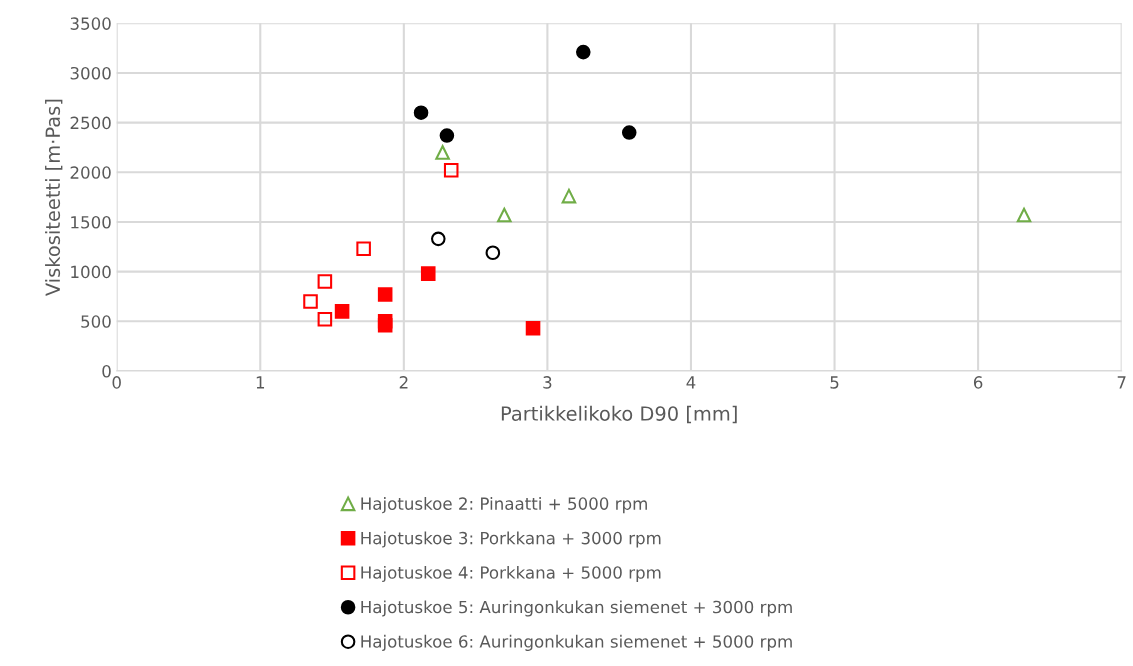  What do you see at coordinates (511, 574) in the screenshot?
I see `legend-label: Hajotuskoe 4: Porkkana + 5000 rpm` at bounding box center [511, 574].